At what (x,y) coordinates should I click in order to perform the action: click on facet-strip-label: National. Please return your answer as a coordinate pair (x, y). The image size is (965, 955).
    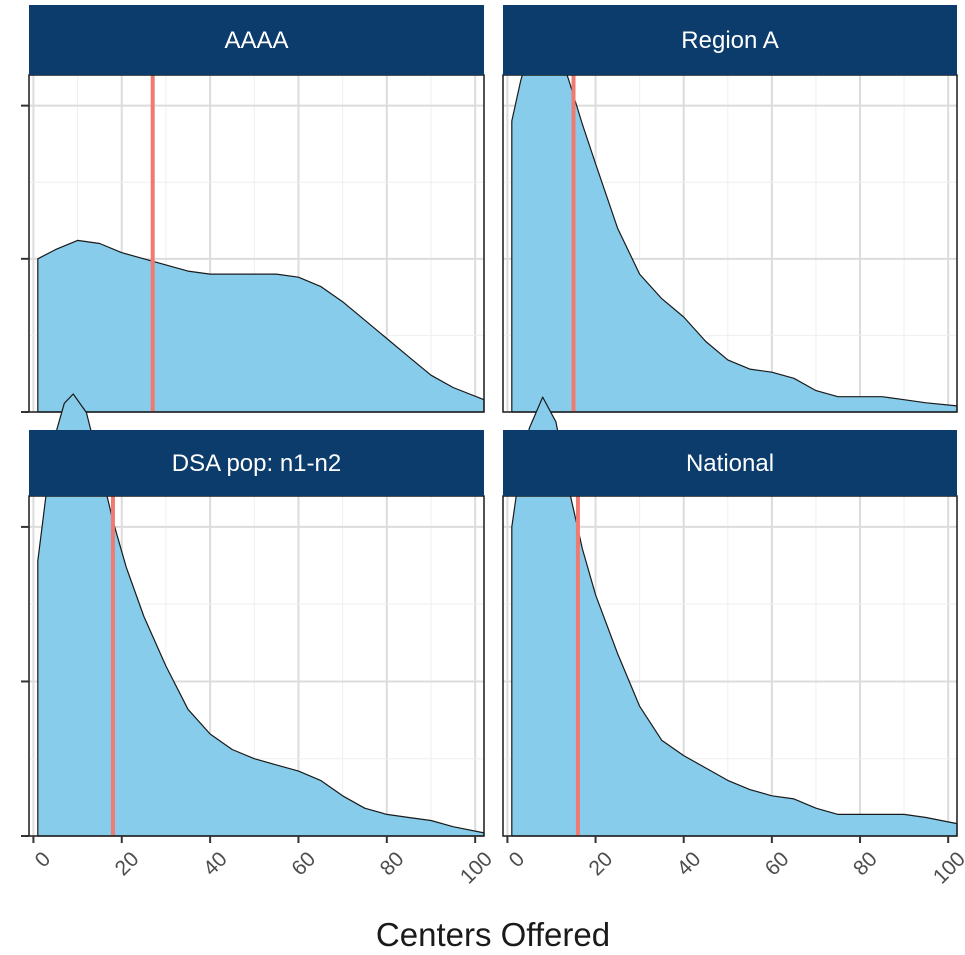
    Looking at the image, I should click on (730, 463).